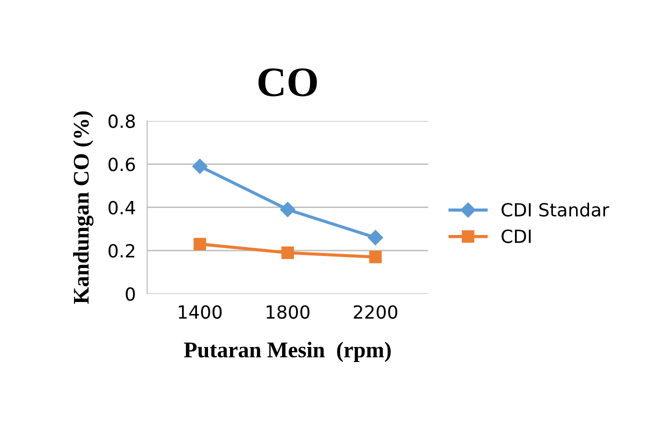 The height and width of the screenshot is (432, 669). I want to click on y-tick-label: 0, so click(130, 294).